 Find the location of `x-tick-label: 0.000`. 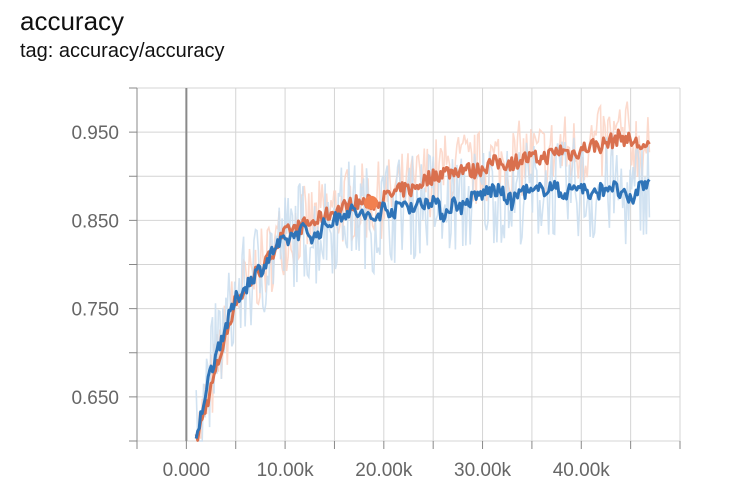

x-tick-label: 0.000 is located at coordinates (187, 470).